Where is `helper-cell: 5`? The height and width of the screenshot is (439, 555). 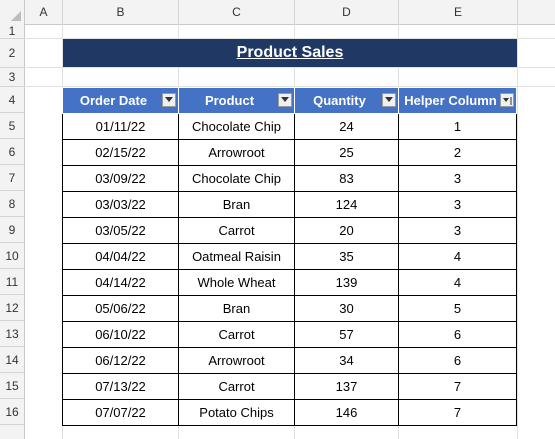 helper-cell: 5 is located at coordinates (457, 308).